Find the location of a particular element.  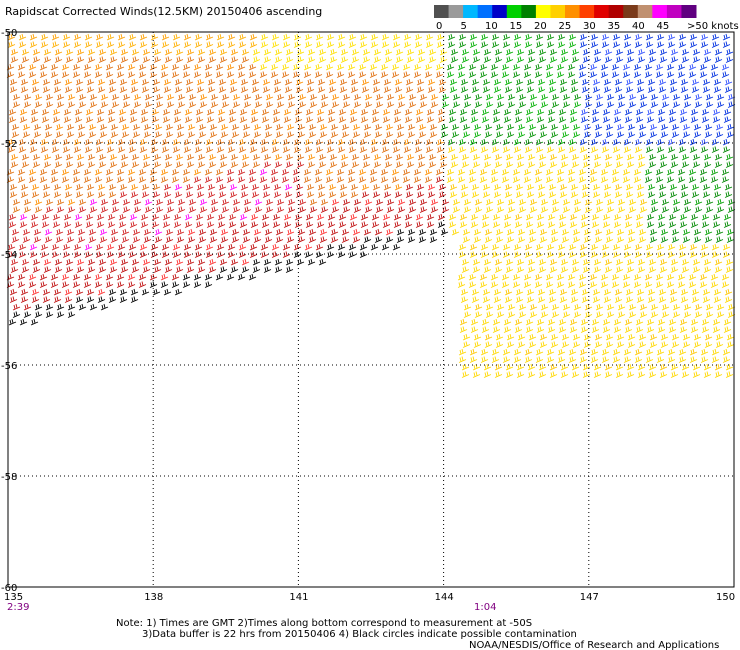

color-legend: 0 5 10 15 20 25 30 35 40 45 >50 knots is located at coordinates (586, 18).